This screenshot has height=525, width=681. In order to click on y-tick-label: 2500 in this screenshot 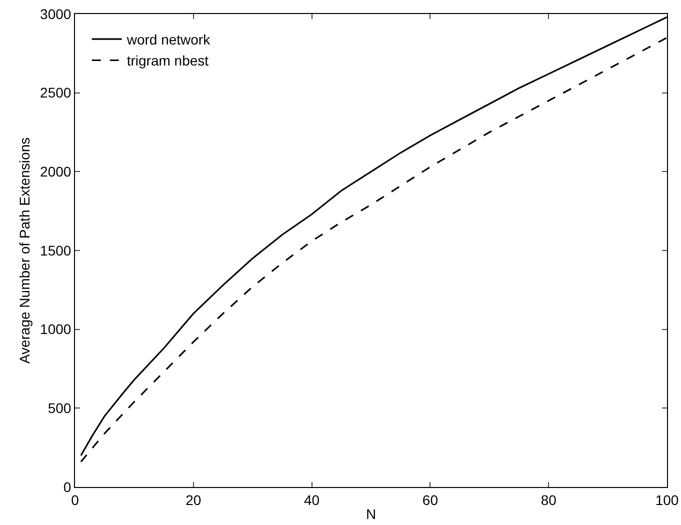, I will do `click(56, 92)`.